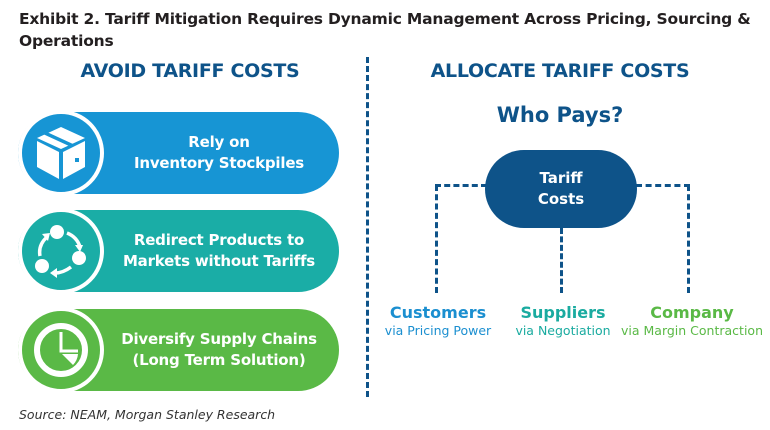  I want to click on box-icon, so click(61, 153).